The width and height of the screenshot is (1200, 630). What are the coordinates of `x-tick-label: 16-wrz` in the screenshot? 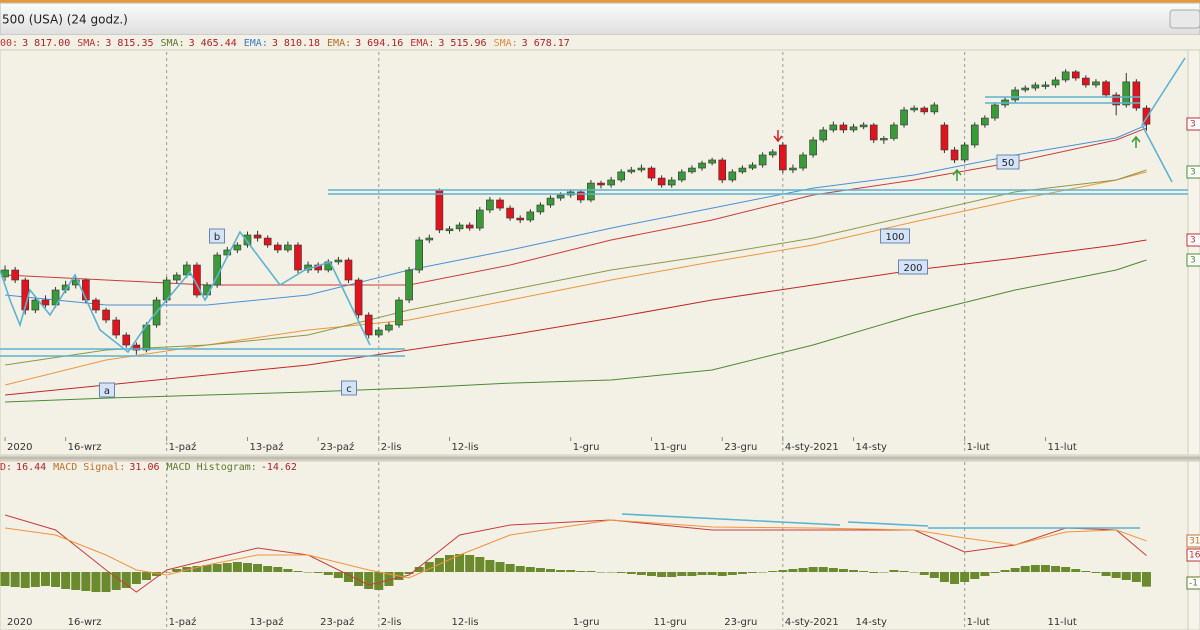 It's located at (85, 447).